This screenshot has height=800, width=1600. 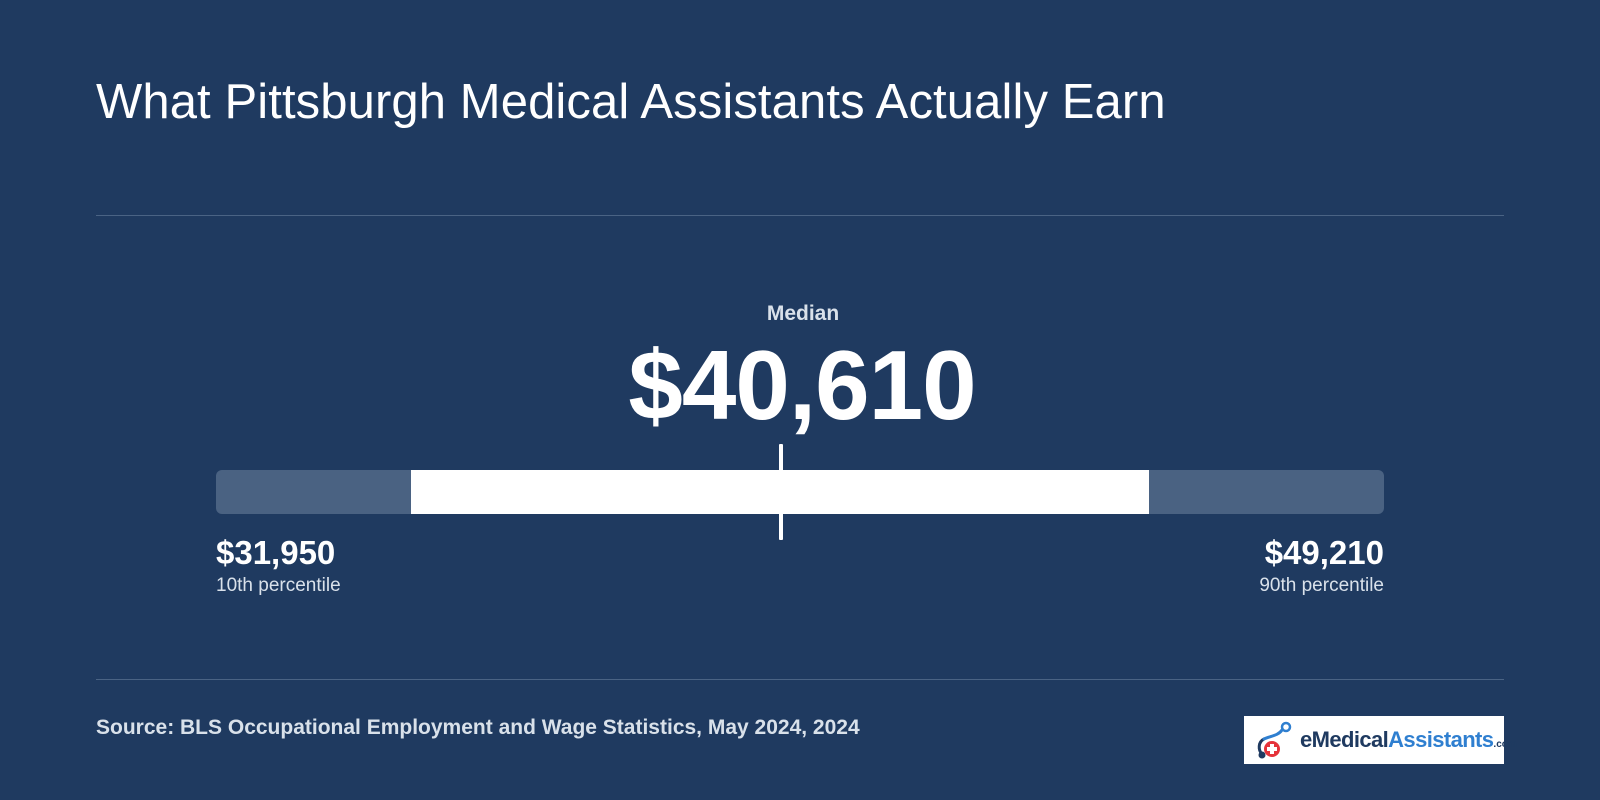 I want to click on brand-logo: eMedicalAssistants.com, so click(x=1380, y=740).